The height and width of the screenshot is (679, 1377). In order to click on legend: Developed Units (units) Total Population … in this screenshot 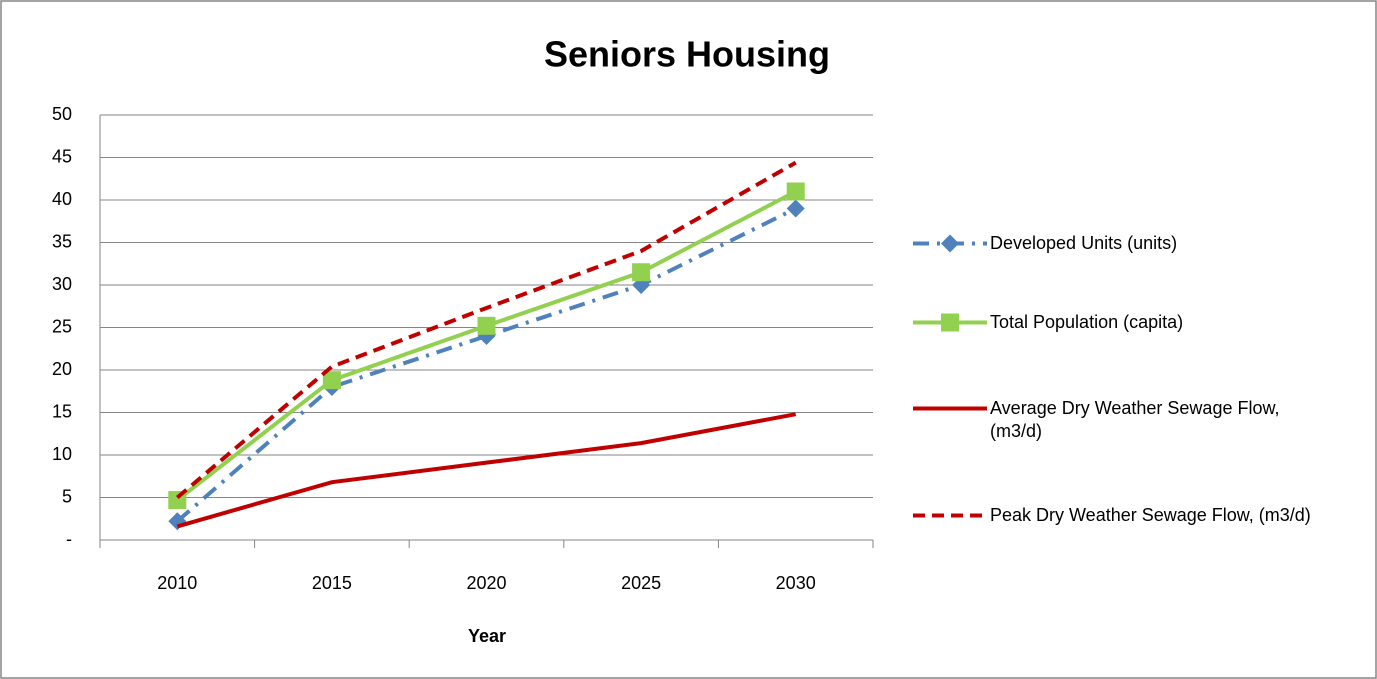, I will do `click(1132, 379)`.